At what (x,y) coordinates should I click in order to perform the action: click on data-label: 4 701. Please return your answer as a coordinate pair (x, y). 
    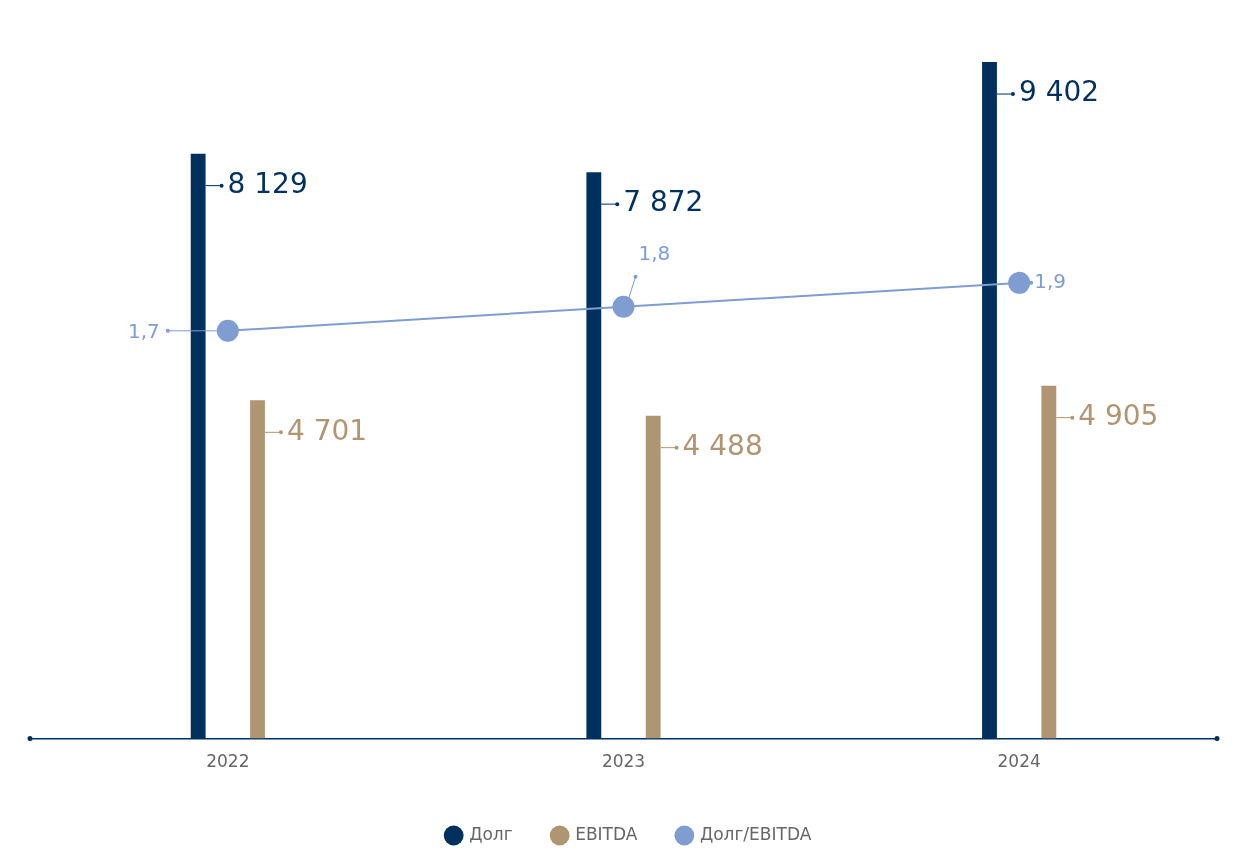
    Looking at the image, I should click on (327, 430).